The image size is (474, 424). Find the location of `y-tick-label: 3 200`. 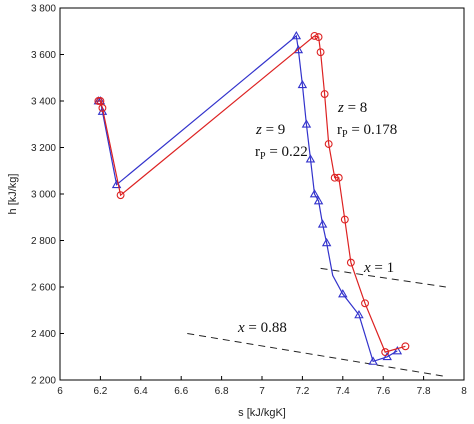

y-tick-label: 3 200 is located at coordinates (43, 148).